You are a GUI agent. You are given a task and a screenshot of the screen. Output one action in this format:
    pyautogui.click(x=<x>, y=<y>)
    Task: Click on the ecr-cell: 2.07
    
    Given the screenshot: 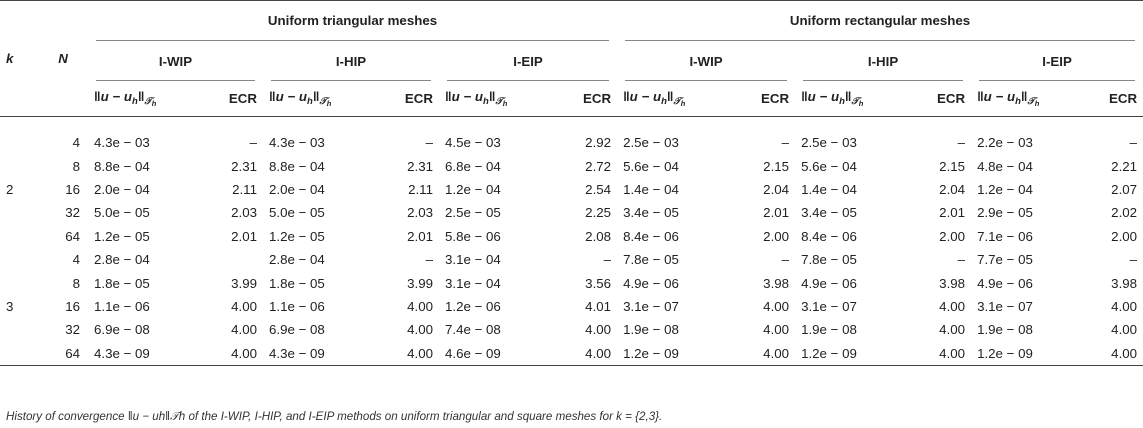 What is the action you would take?
    pyautogui.click(x=1124, y=189)
    